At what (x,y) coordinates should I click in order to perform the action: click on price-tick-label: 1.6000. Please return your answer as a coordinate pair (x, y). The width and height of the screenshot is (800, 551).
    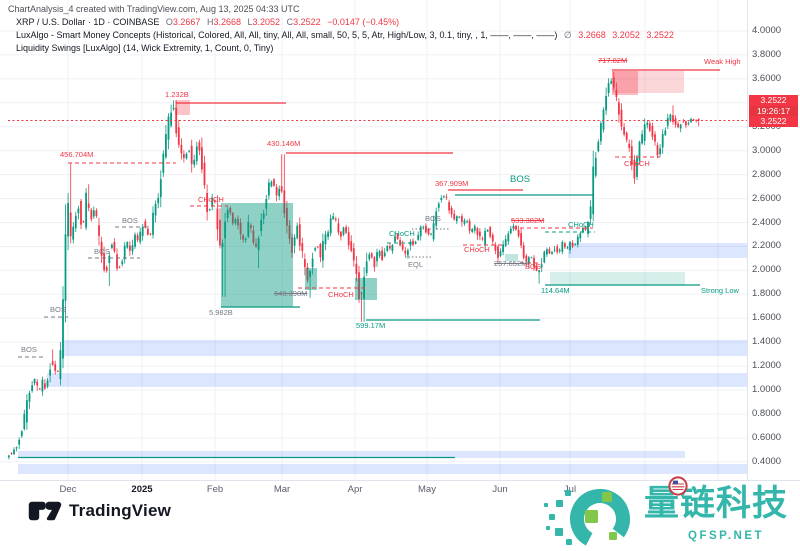
    Looking at the image, I should click on (767, 318).